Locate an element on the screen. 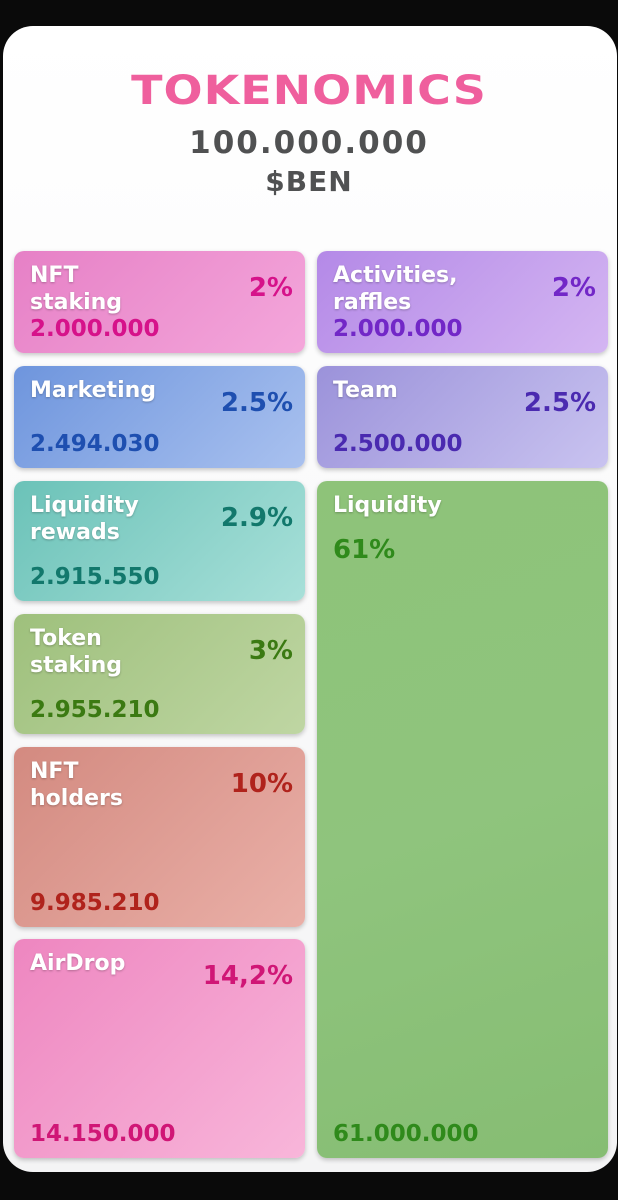 Image resolution: width=618 pixels, height=1200 pixels. allocation-label: Team is located at coordinates (365, 390).